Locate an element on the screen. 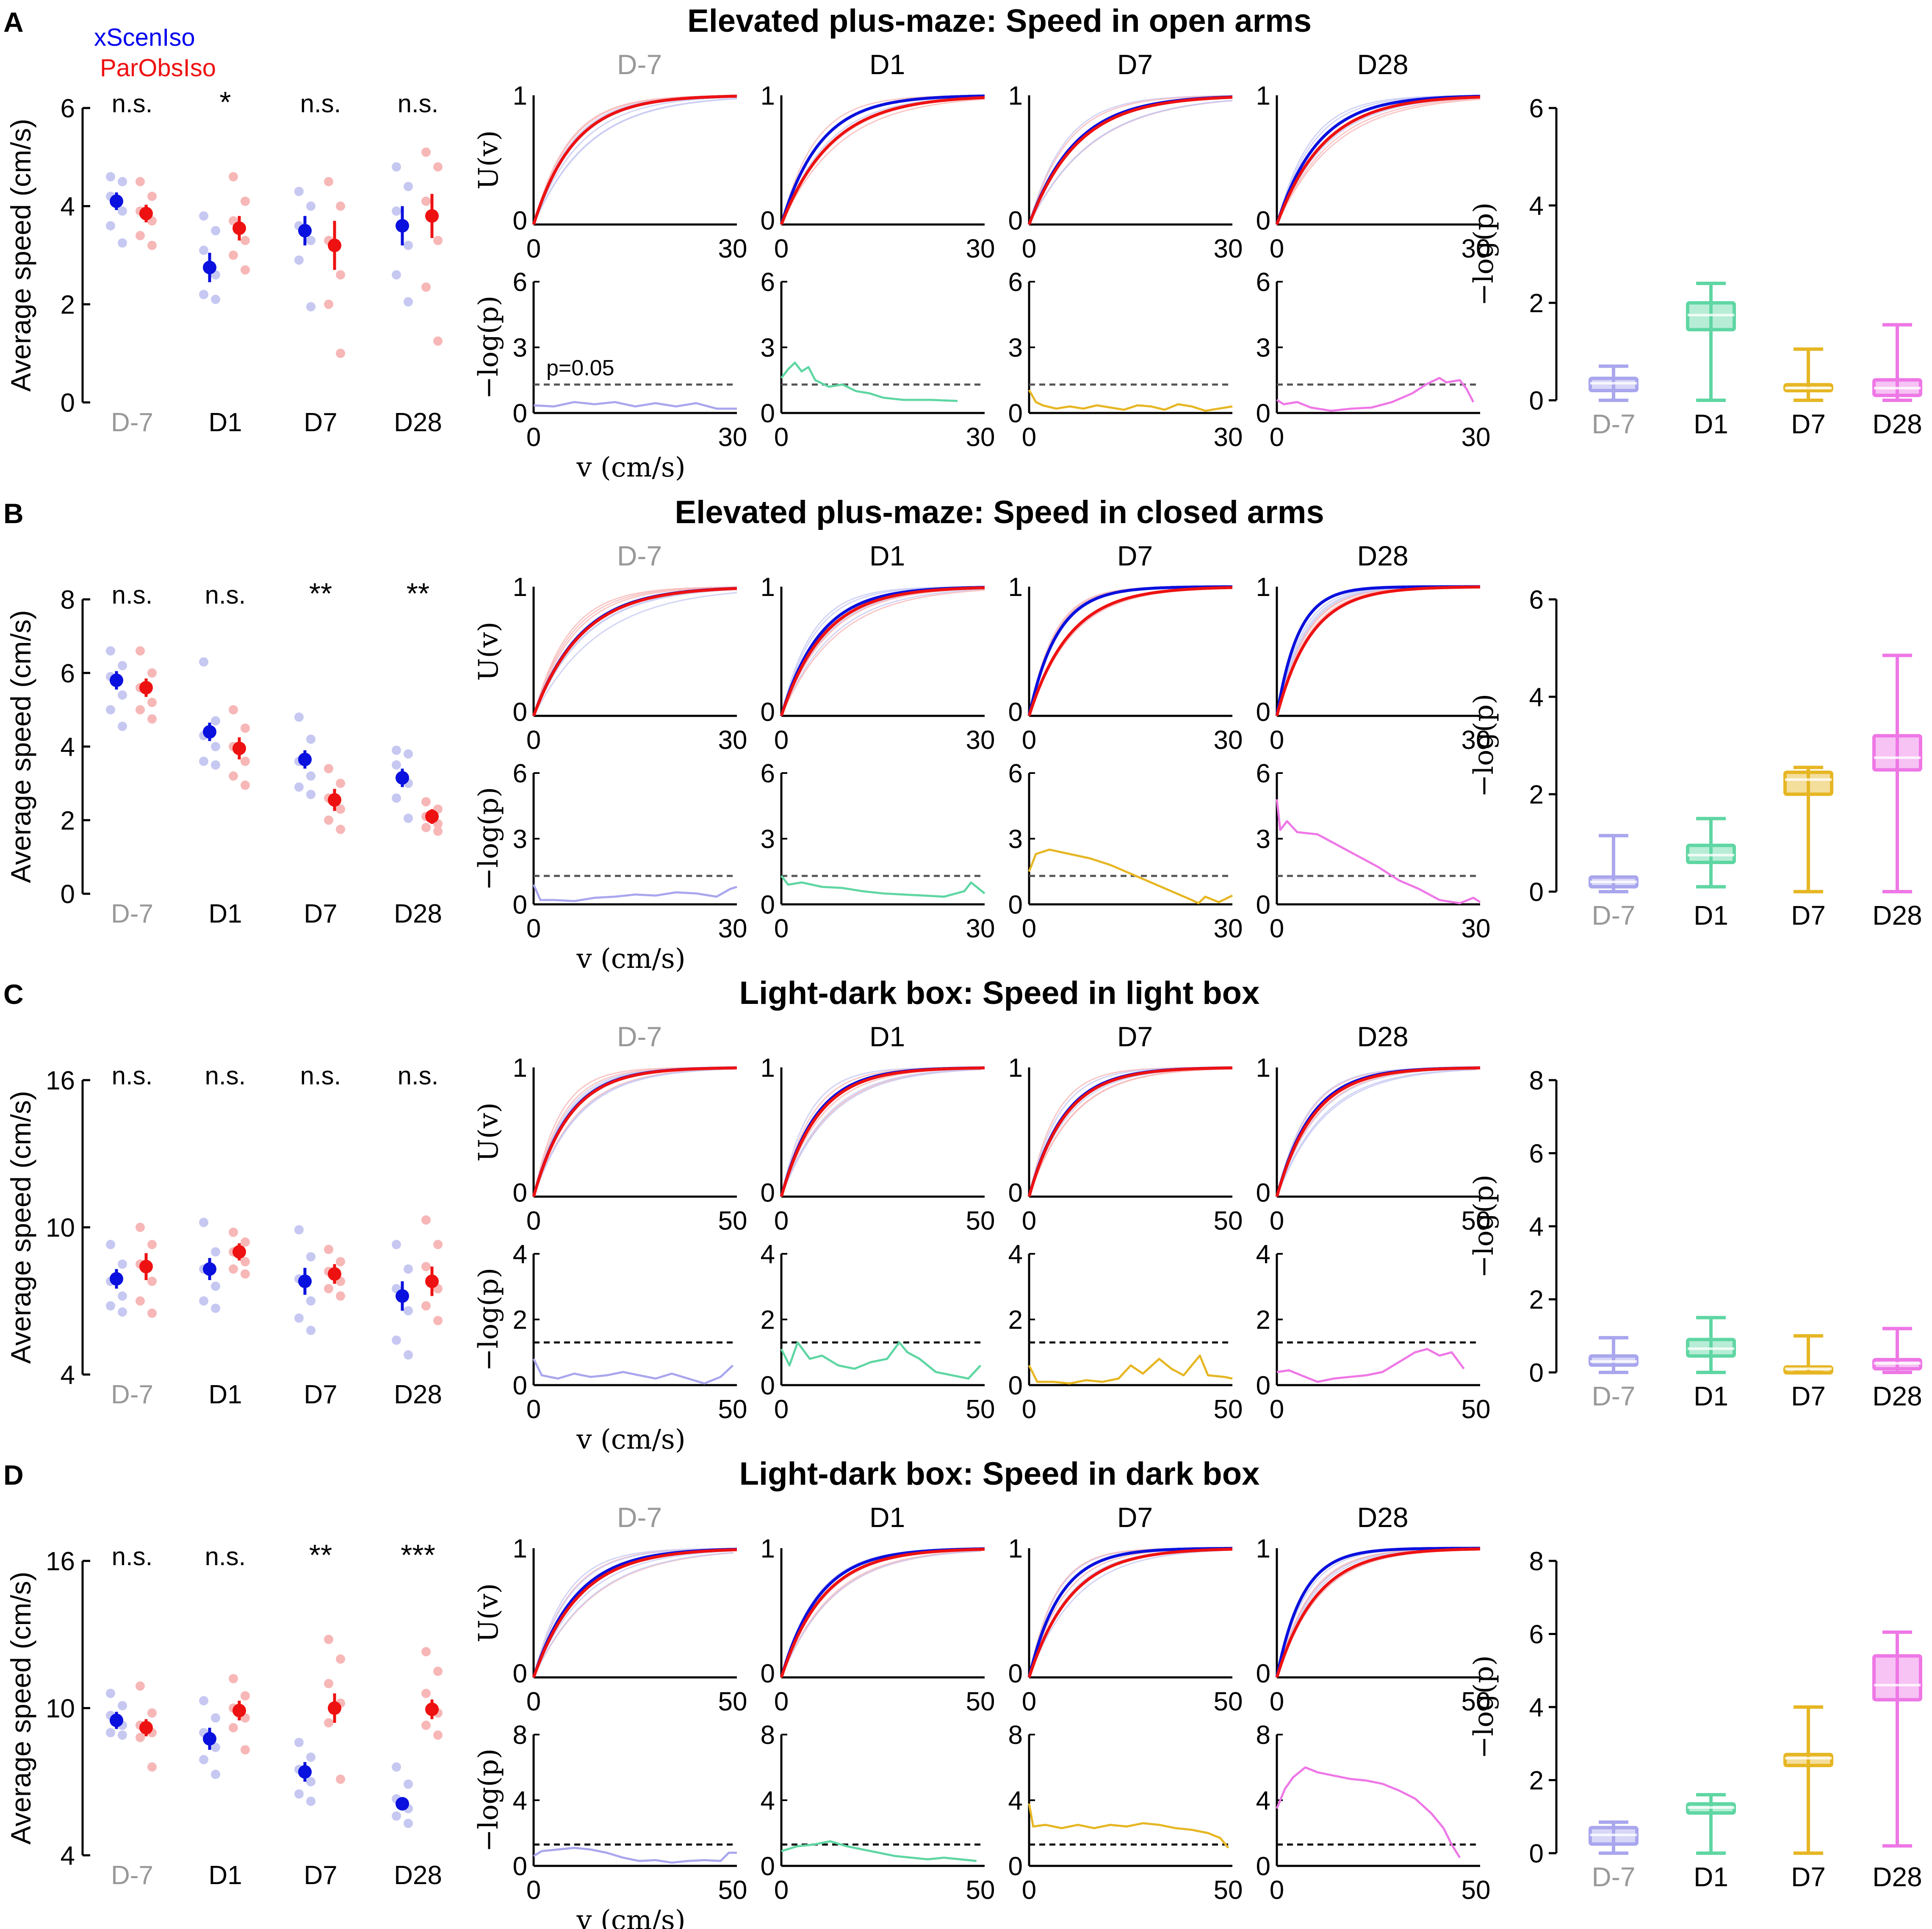 The height and width of the screenshot is (1929, 1932). box-category-label: D28 is located at coordinates (1897, 915).